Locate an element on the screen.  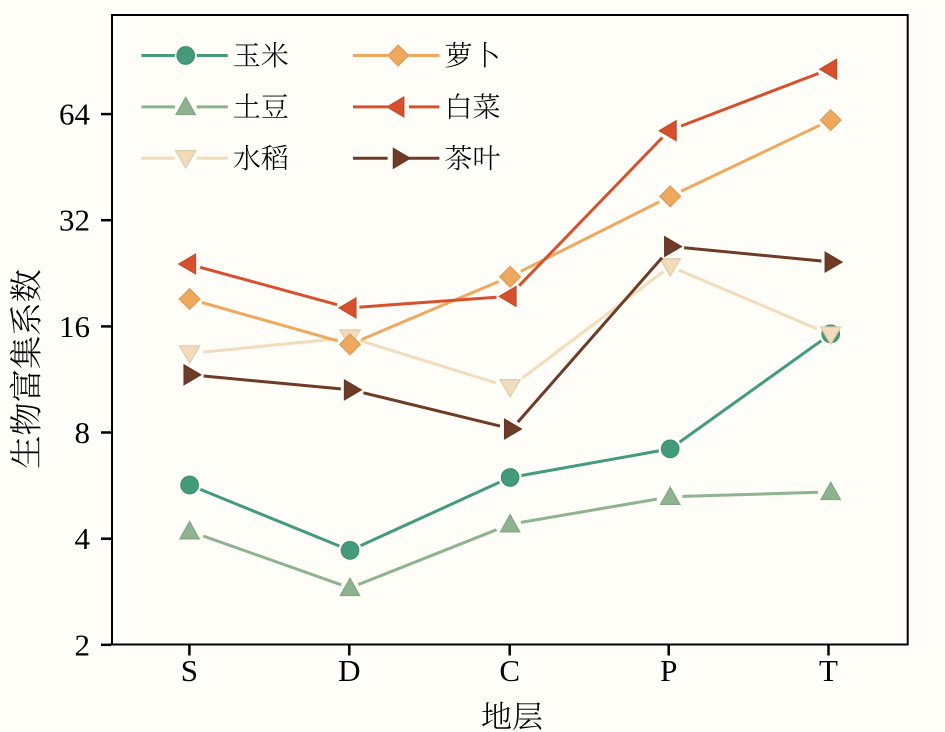
svg-text: P is located at coordinates (668, 670).